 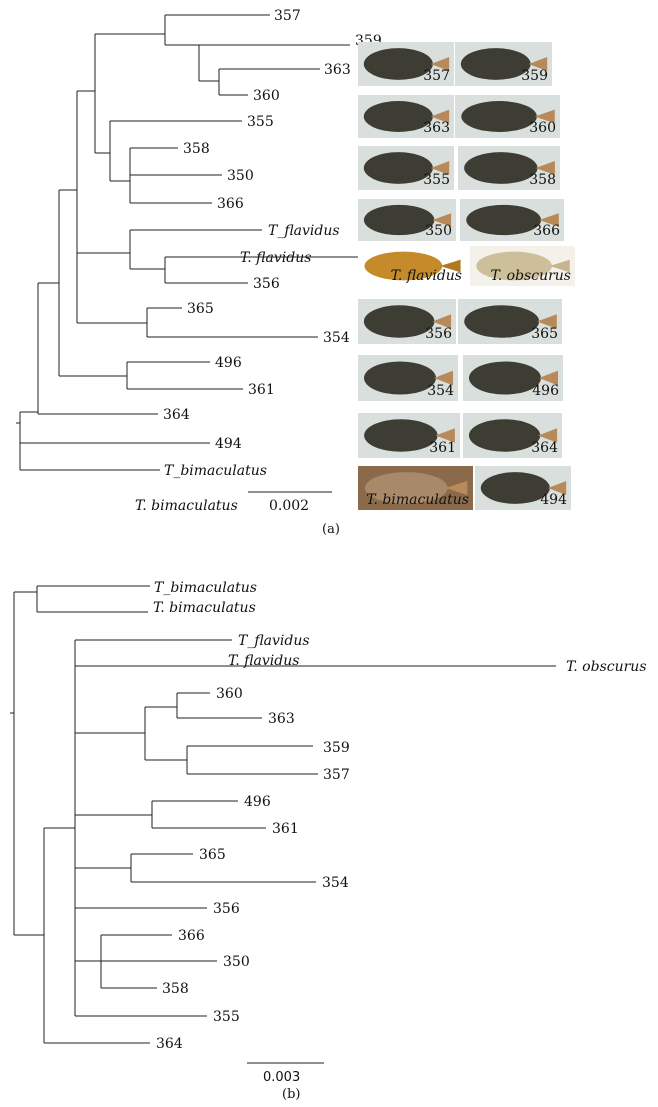 I want to click on photo-label: 350, so click(x=438, y=231).